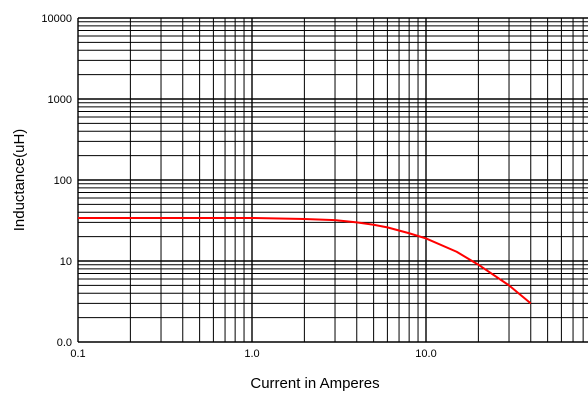 The height and width of the screenshot is (394, 588). Describe the element at coordinates (77, 354) in the screenshot. I see `x-tick-label: 0.1` at that location.